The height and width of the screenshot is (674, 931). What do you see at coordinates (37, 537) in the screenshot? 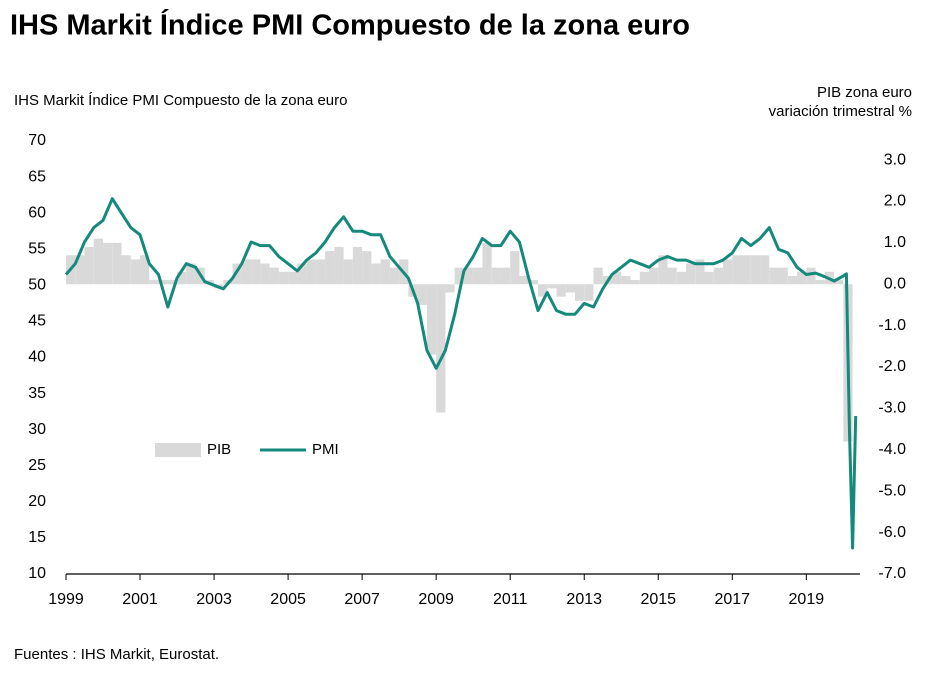
I see `y-tick-label: 15` at bounding box center [37, 537].